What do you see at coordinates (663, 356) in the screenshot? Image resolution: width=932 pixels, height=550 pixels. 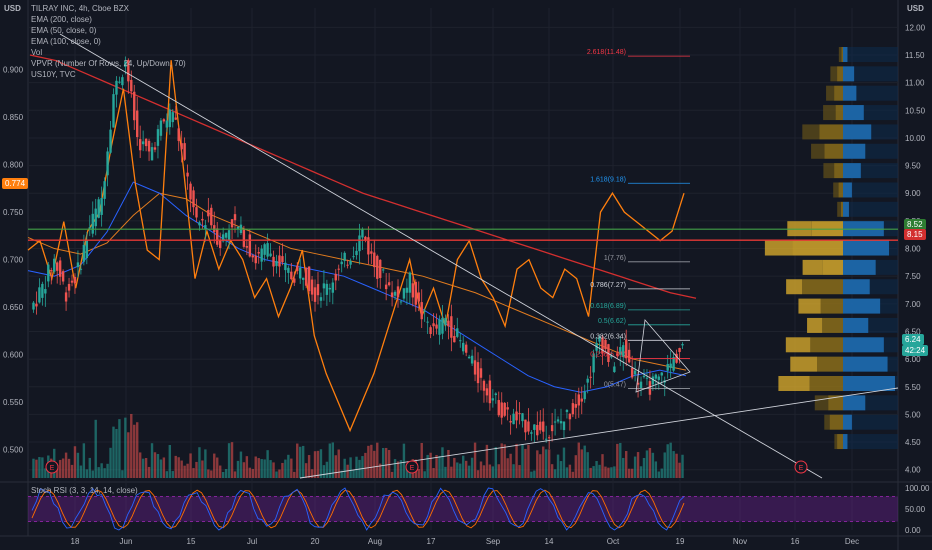 I see `wedge-pattern` at bounding box center [663, 356].